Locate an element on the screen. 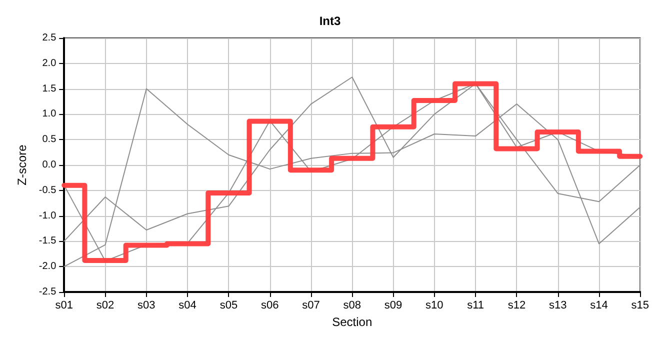 This screenshot has height=360, width=660. x-tick-label: s07 is located at coordinates (311, 306).